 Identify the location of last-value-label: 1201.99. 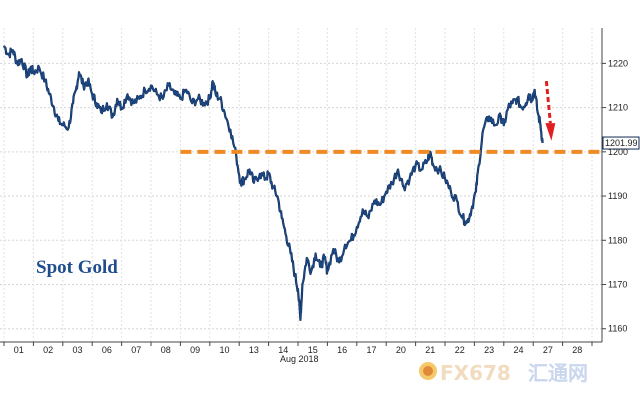
(621, 143).